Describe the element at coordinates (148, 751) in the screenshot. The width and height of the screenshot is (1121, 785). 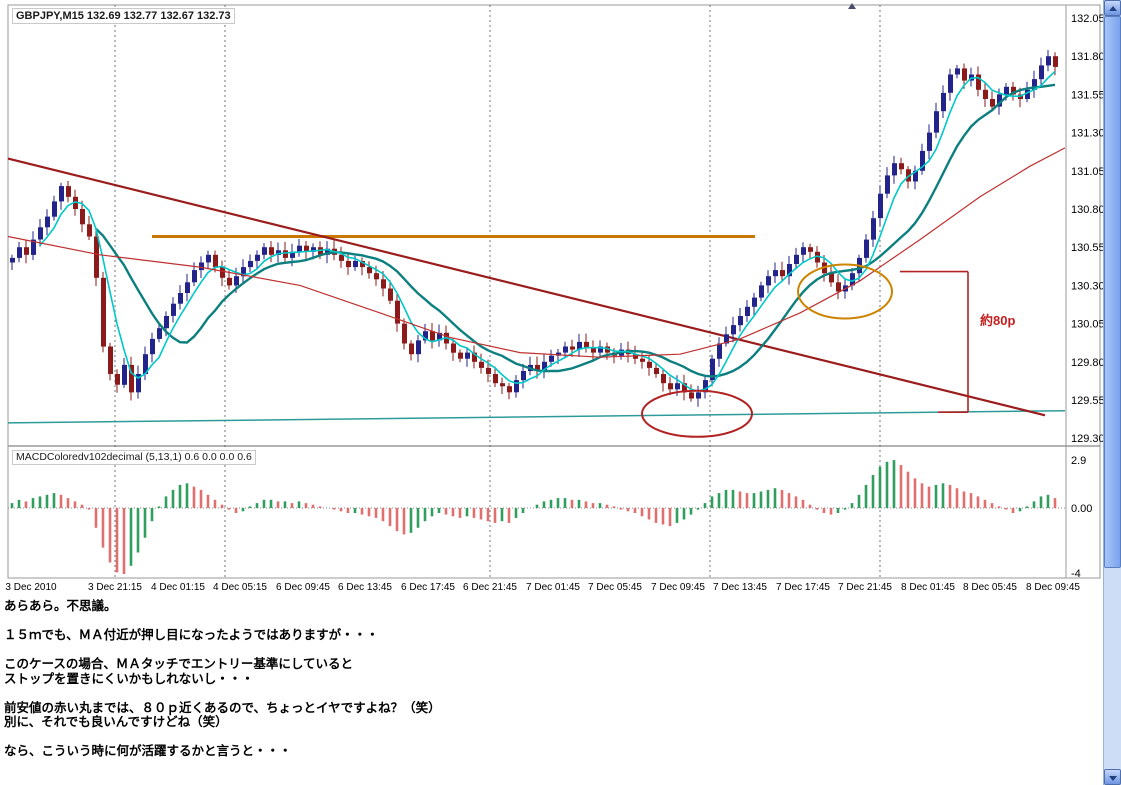
I see `commentary-line: なら、こういう時に何が活躍するかと言うと・・・` at that location.